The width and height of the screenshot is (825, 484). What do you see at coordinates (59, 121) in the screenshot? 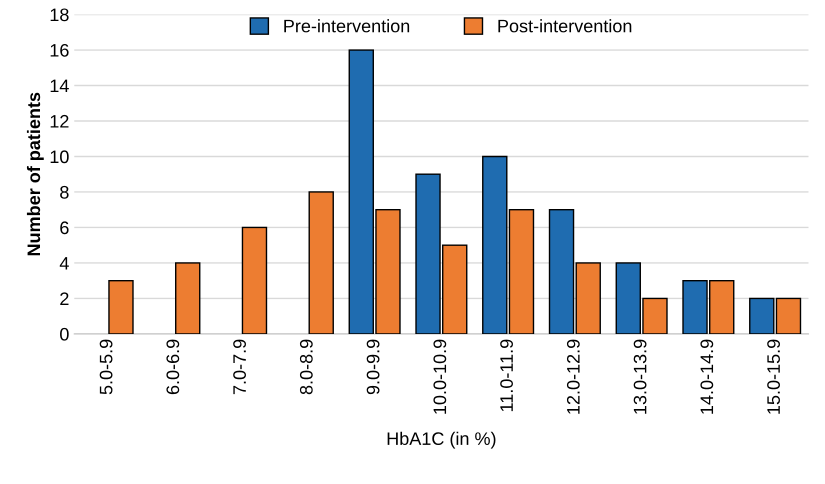
I see `y-tick-label: 12` at bounding box center [59, 121].